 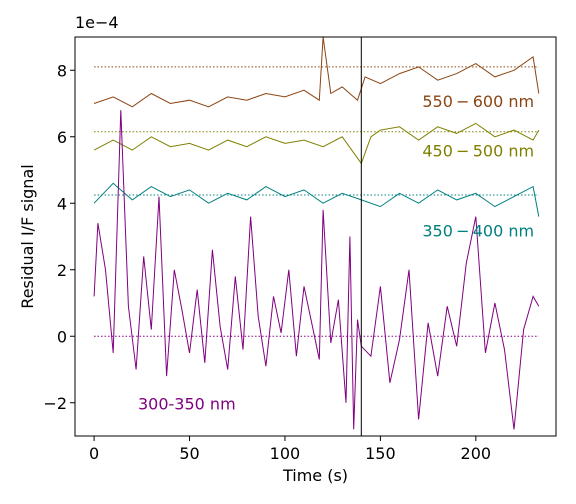 What do you see at coordinates (62, 270) in the screenshot?
I see `y-tick-label: 2` at bounding box center [62, 270].